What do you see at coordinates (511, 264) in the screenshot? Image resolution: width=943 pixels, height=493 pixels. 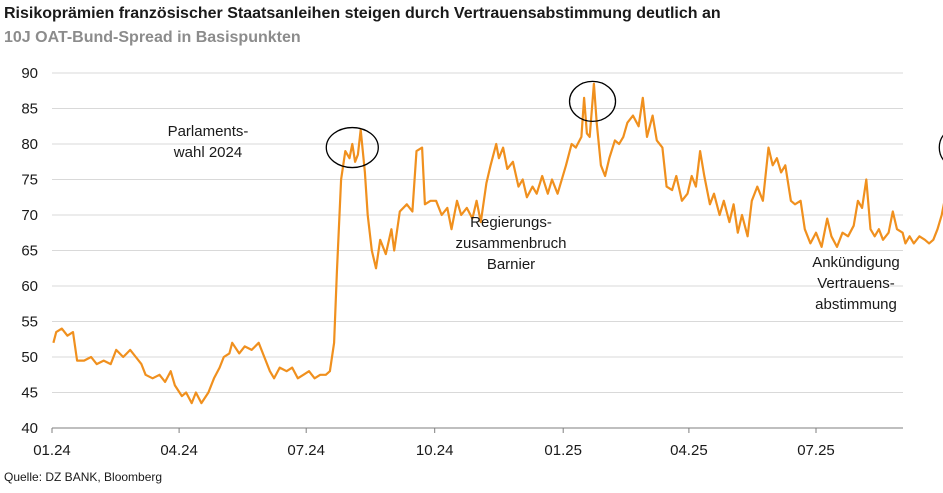 I see `annotation-line: Barnier` at bounding box center [511, 264].